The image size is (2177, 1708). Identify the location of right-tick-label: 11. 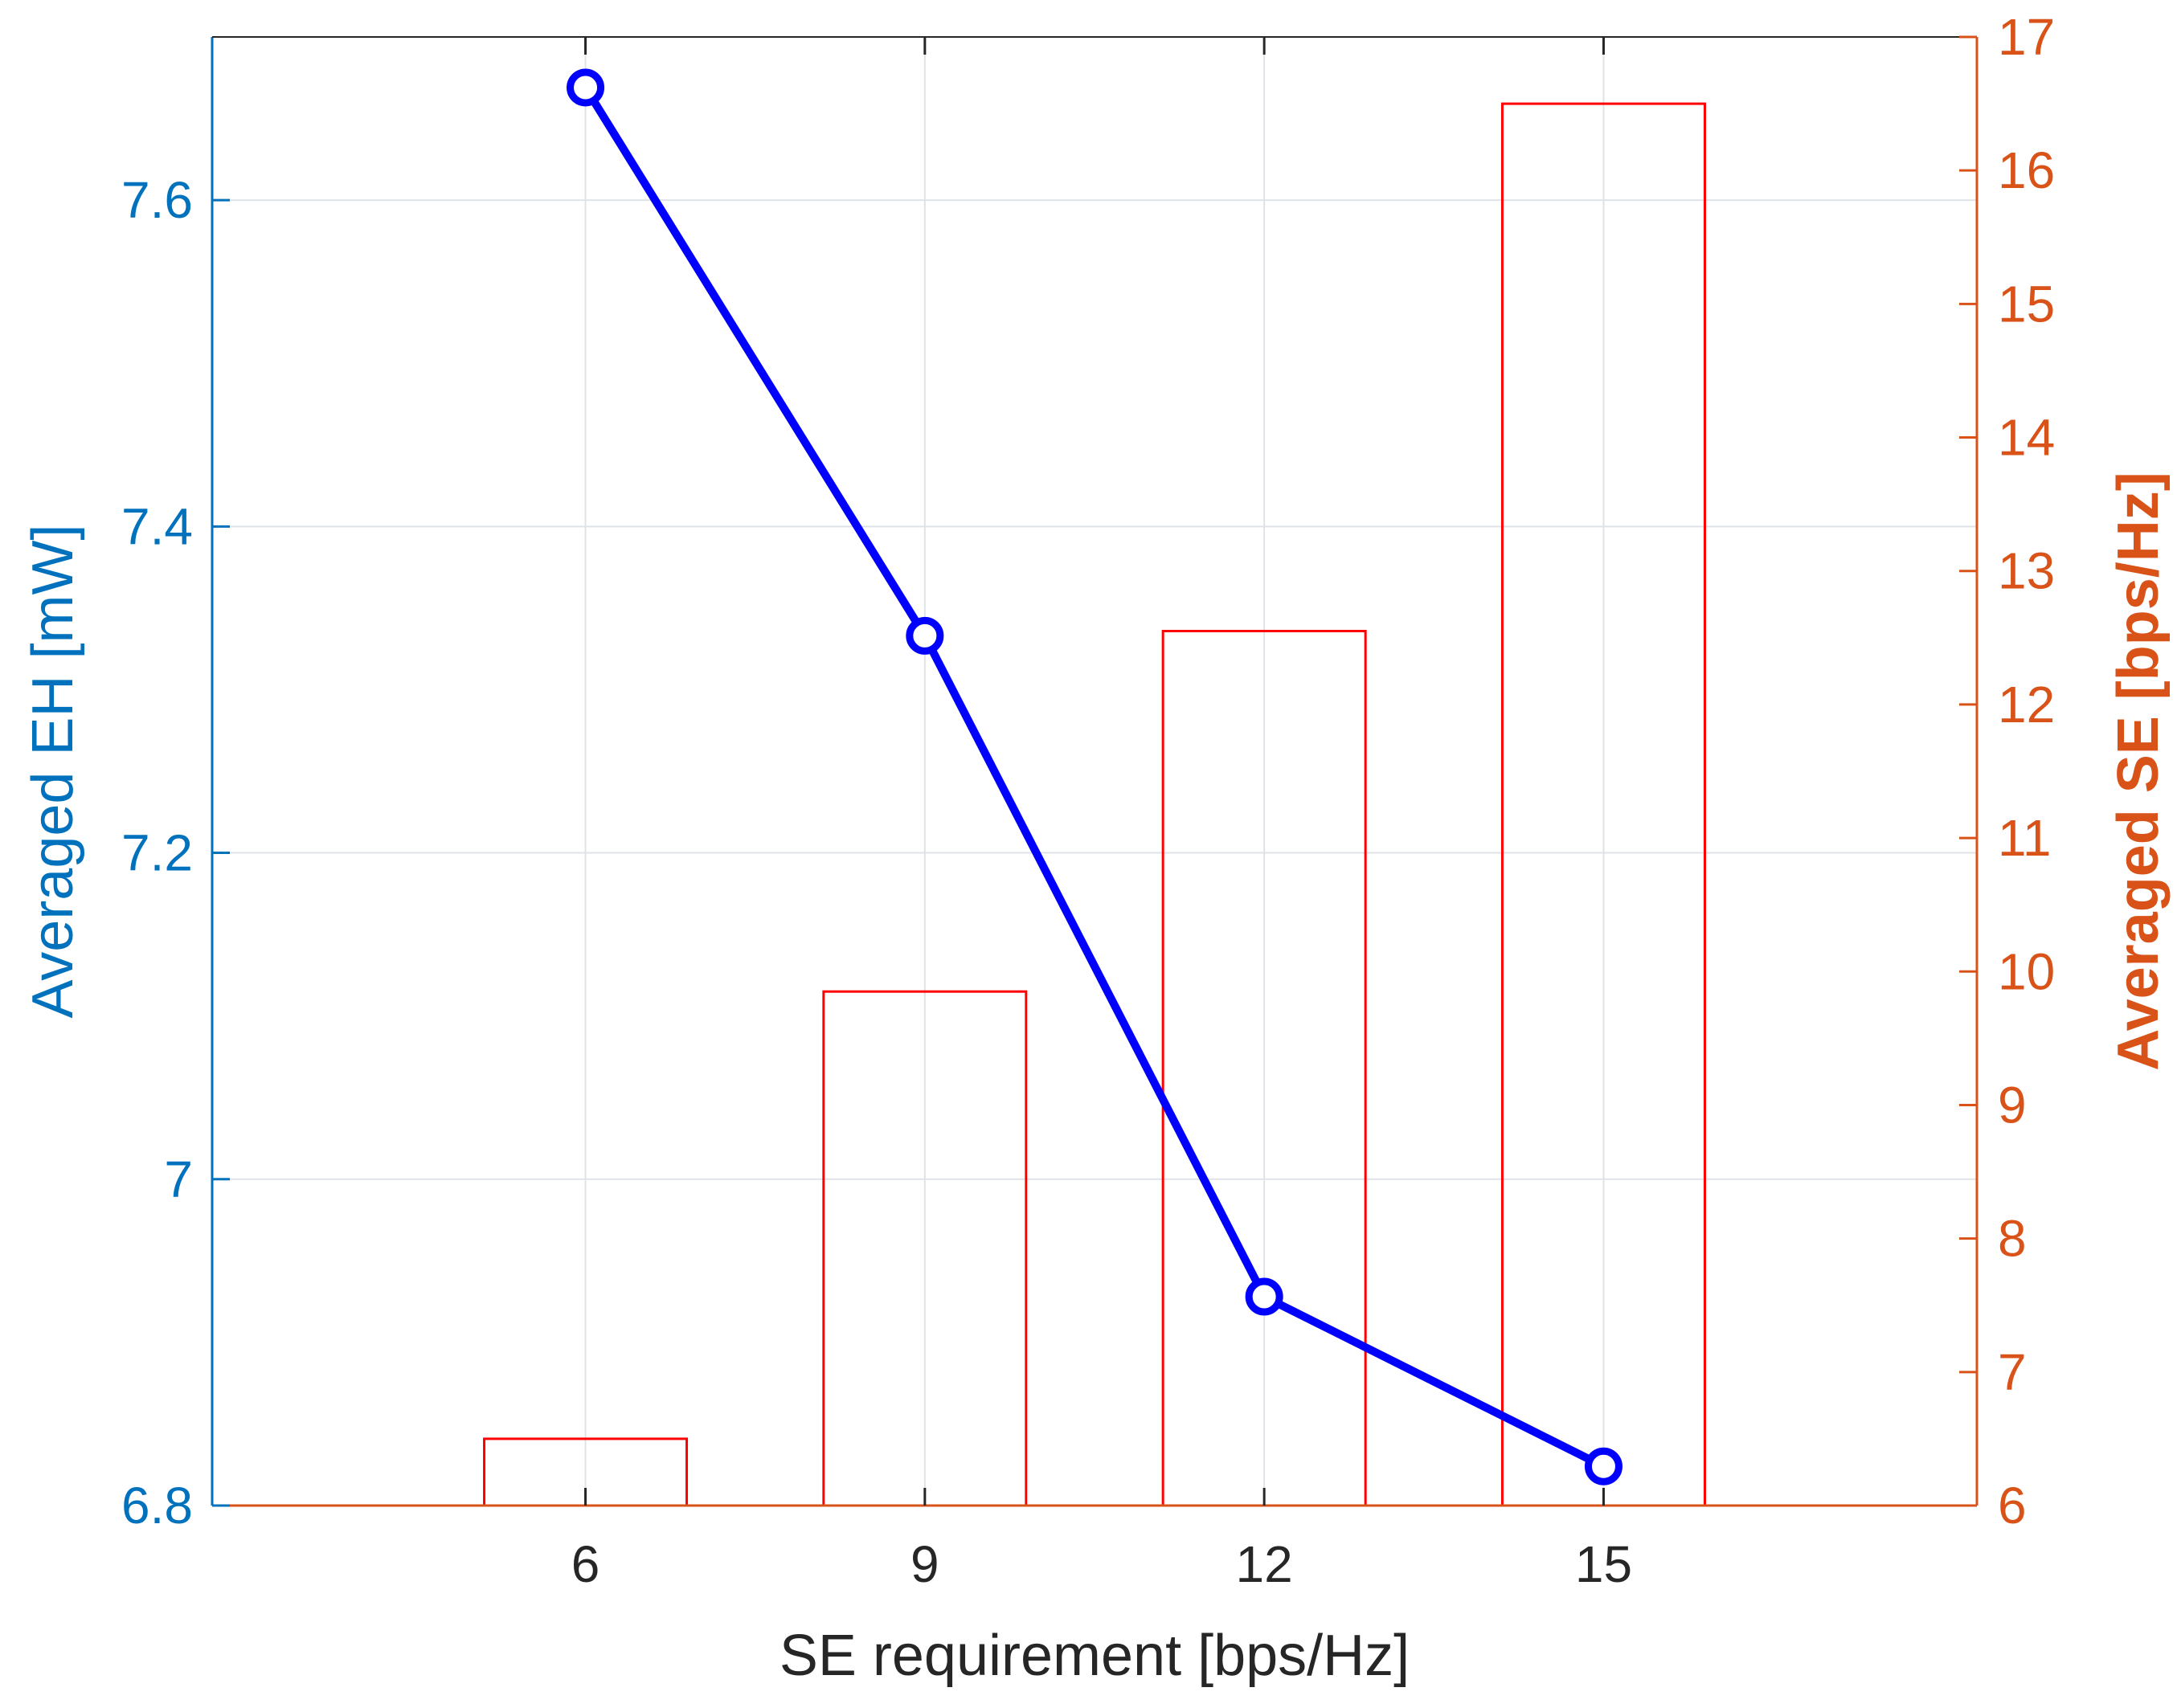
(2025, 838).